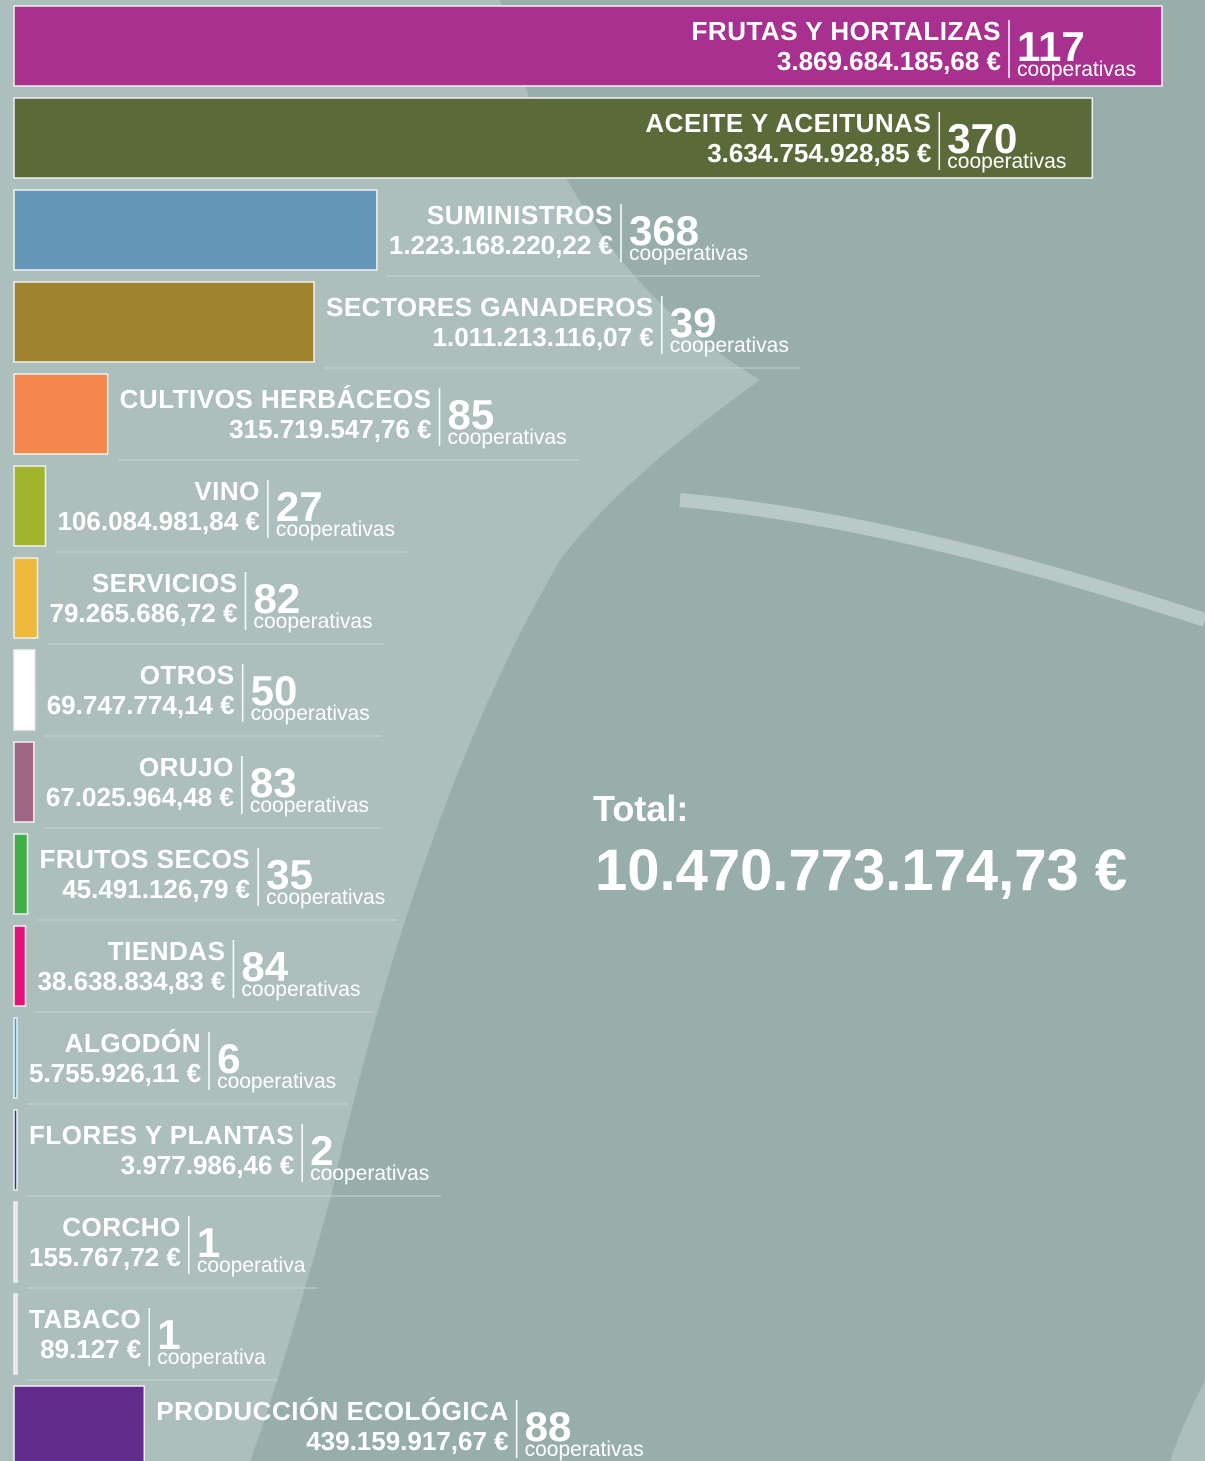 This screenshot has height=1461, width=1205. Describe the element at coordinates (861, 870) in the screenshot. I see `total-value: 10.470.773.174,73 €` at that location.